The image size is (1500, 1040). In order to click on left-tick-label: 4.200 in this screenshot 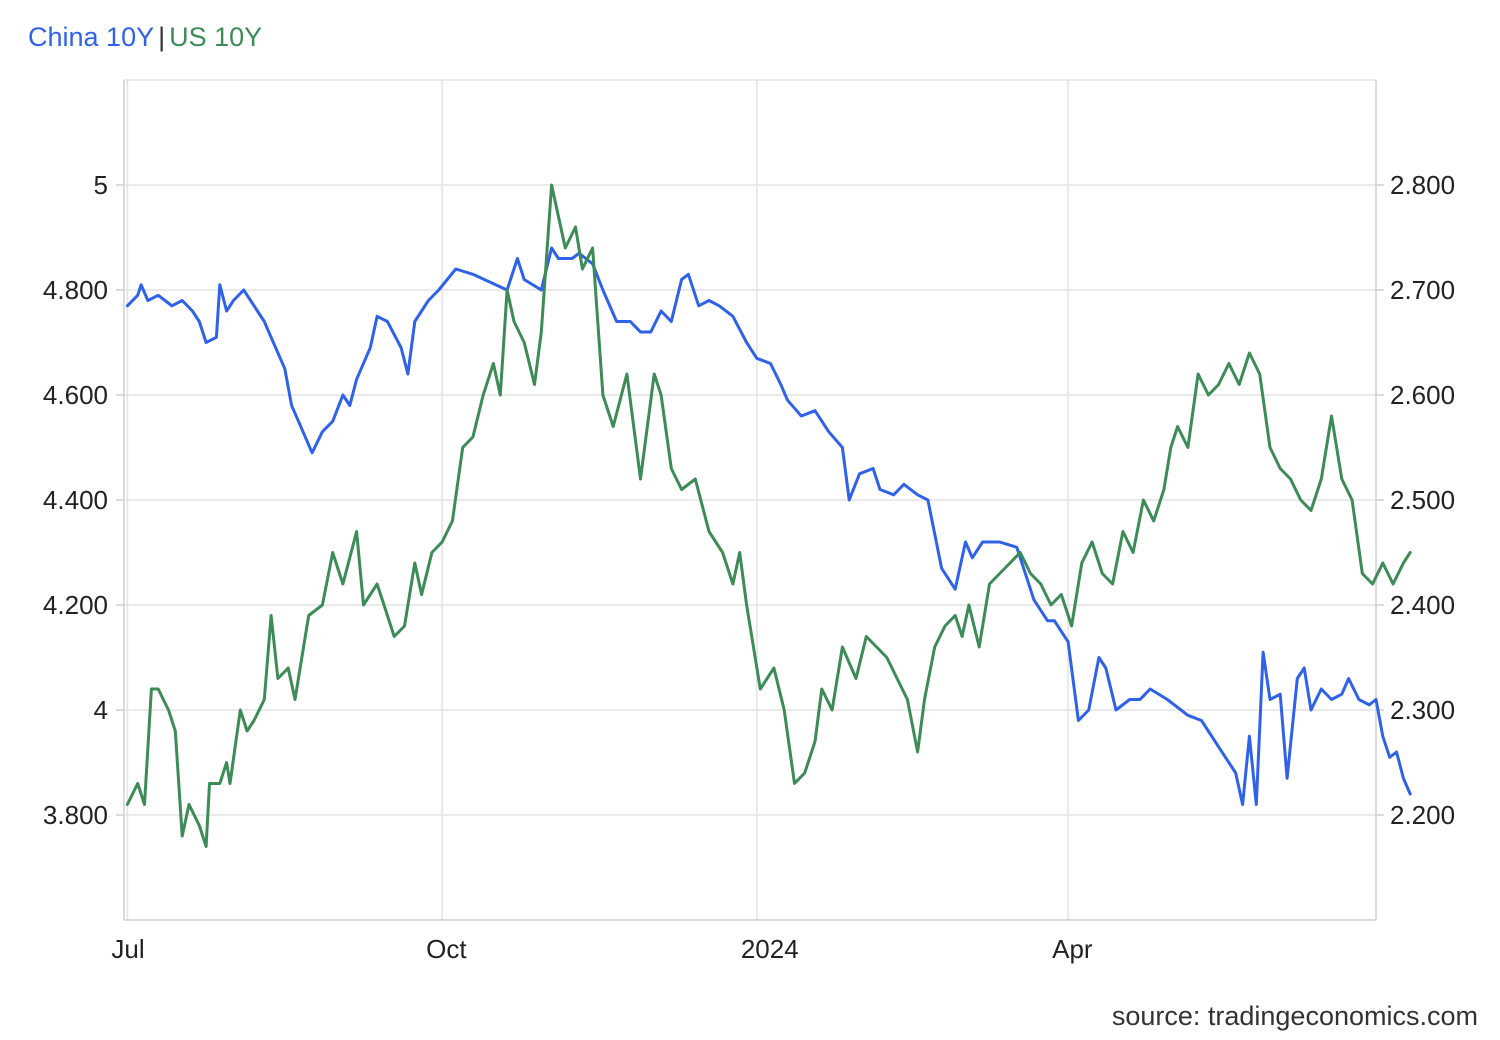, I will do `click(75, 605)`.